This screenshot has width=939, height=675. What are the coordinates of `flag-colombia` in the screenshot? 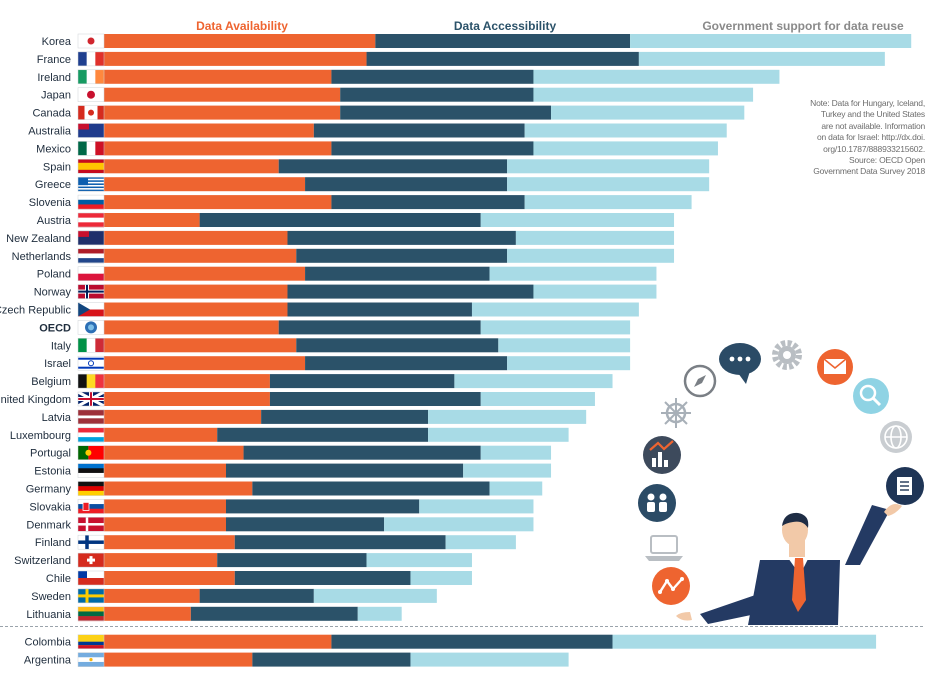 It's located at (91, 641).